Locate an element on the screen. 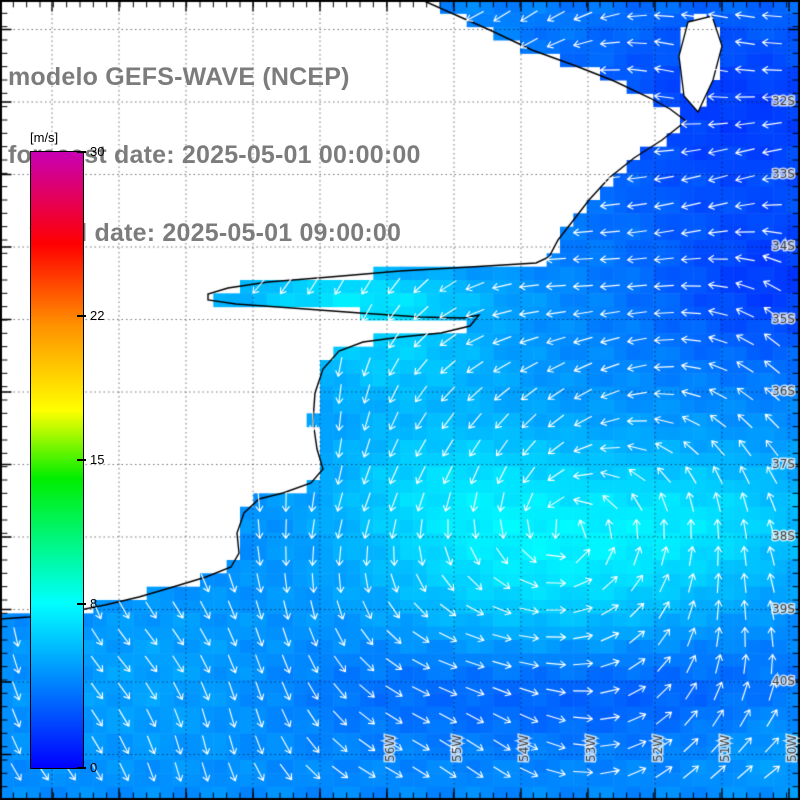 Image resolution: width=800 pixels, height=800 pixels. colorbar-unit-label: [m/s] is located at coordinates (44, 137).